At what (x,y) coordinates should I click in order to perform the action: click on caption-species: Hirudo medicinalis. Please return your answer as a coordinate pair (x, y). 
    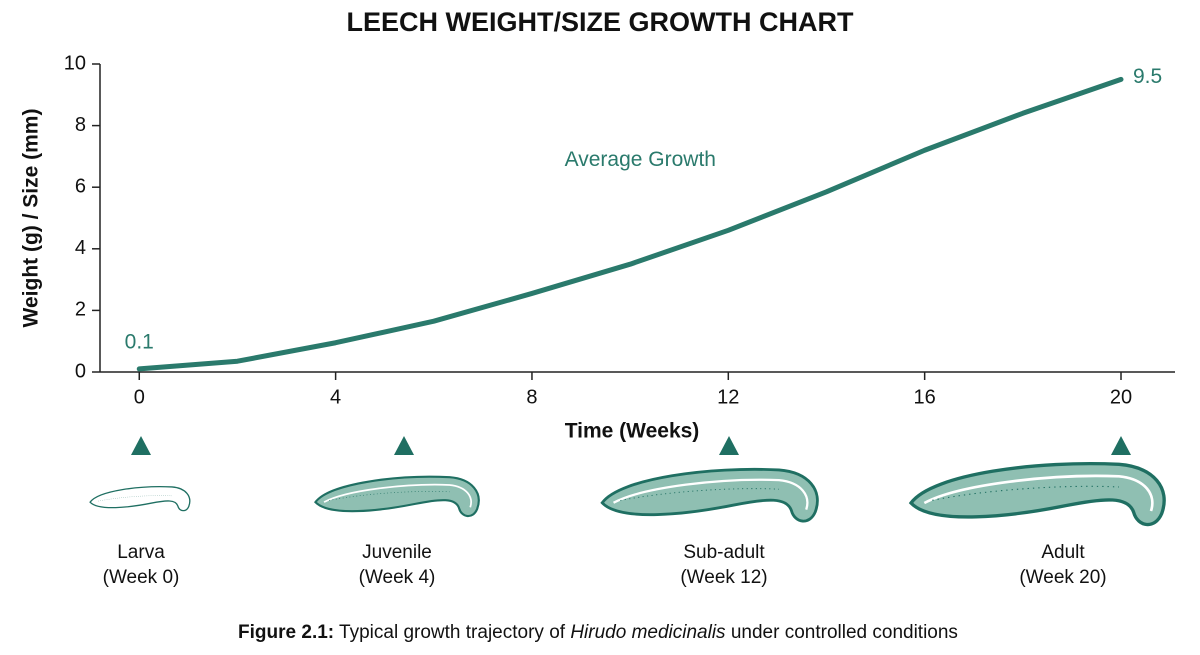
    Looking at the image, I should click on (648, 632).